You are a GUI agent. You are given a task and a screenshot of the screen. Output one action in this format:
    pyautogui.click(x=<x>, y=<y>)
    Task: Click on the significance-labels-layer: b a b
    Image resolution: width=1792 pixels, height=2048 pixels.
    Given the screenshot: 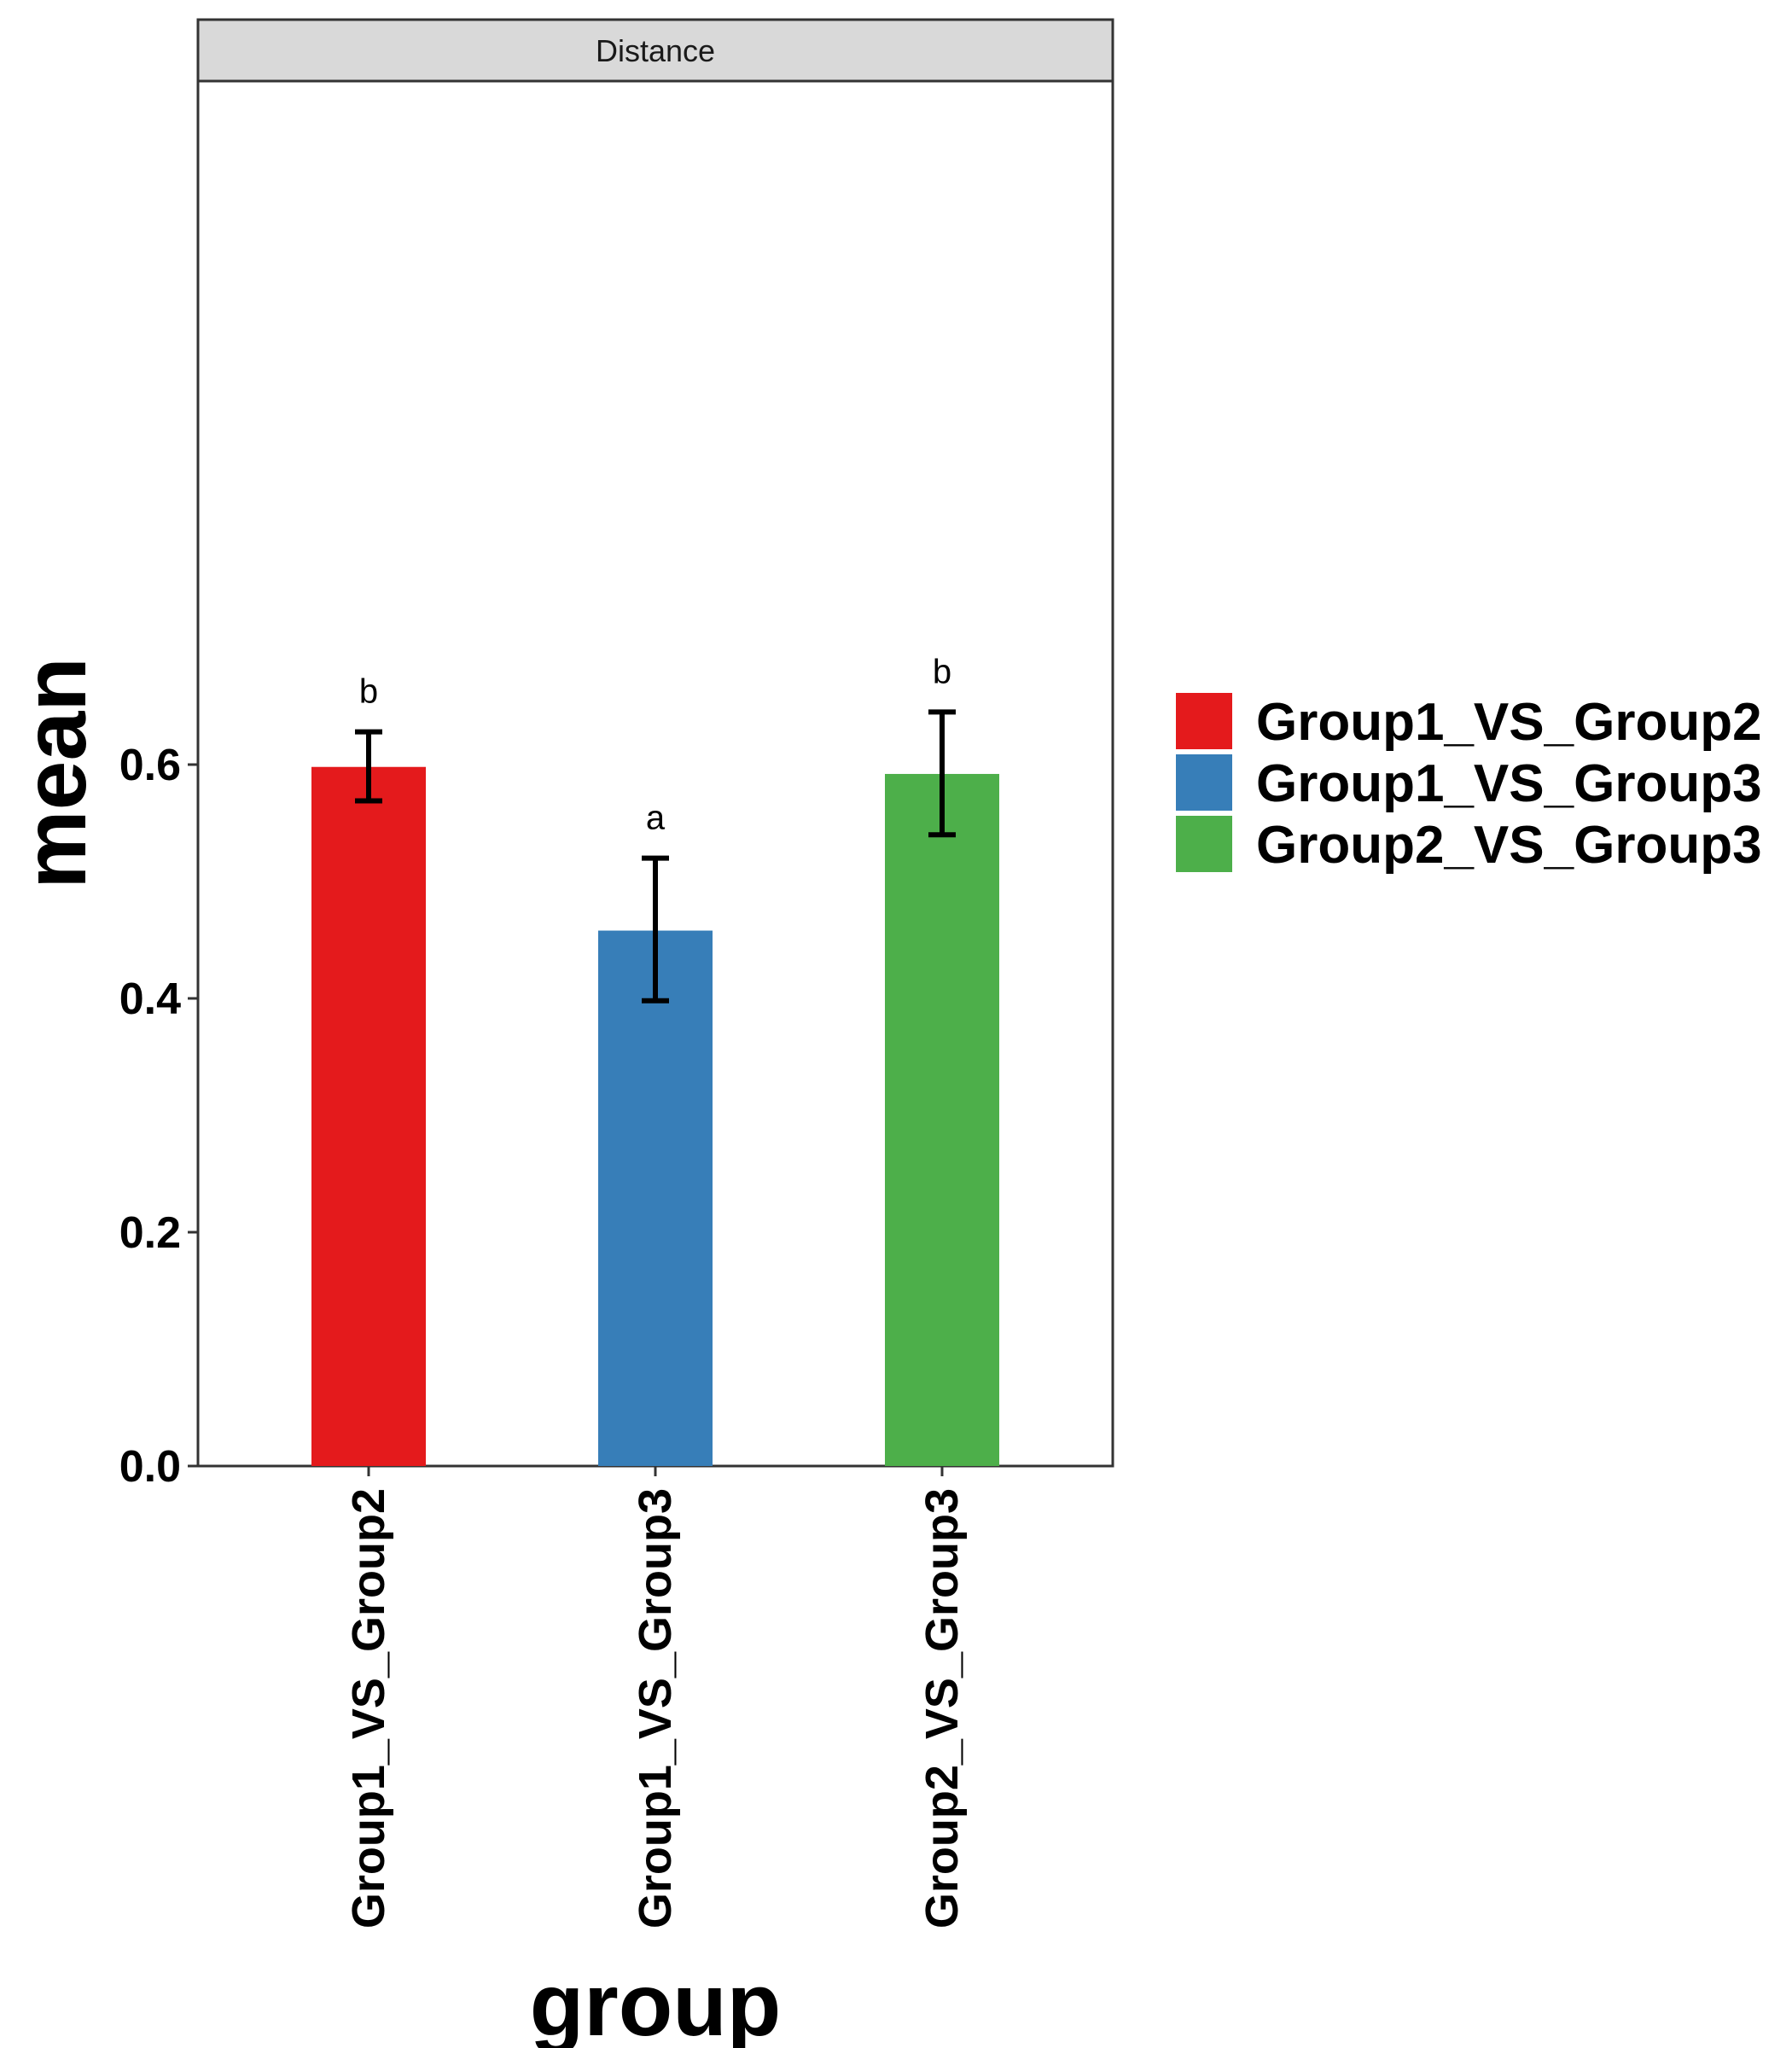 What is the action you would take?
    pyautogui.click(x=655, y=744)
    